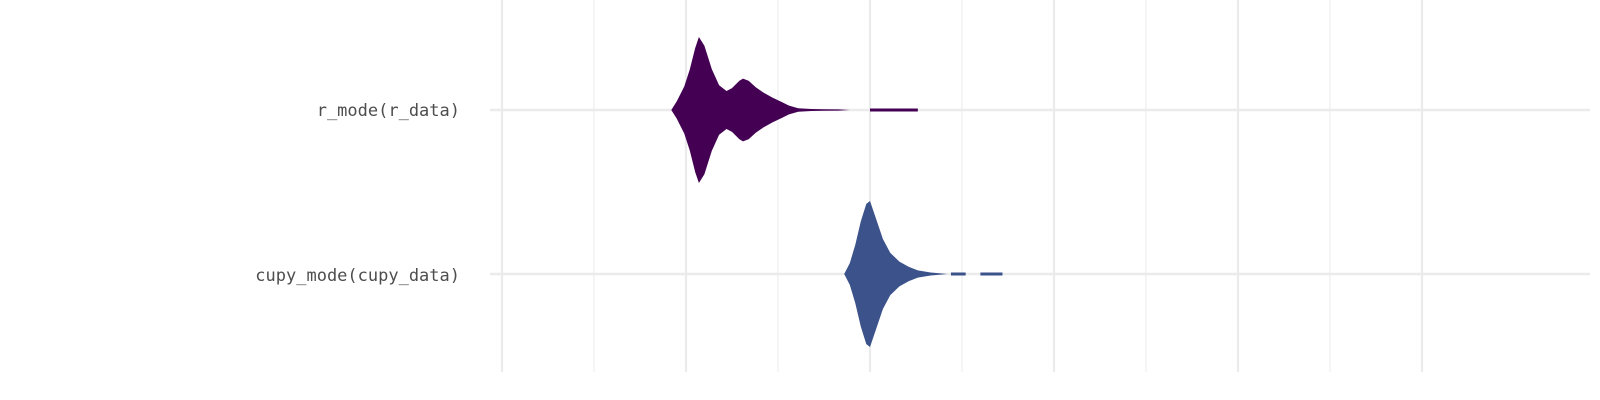  What do you see at coordinates (388, 111) in the screenshot?
I see `y-tick-label-r-mode: r_mode(r_data)` at bounding box center [388, 111].